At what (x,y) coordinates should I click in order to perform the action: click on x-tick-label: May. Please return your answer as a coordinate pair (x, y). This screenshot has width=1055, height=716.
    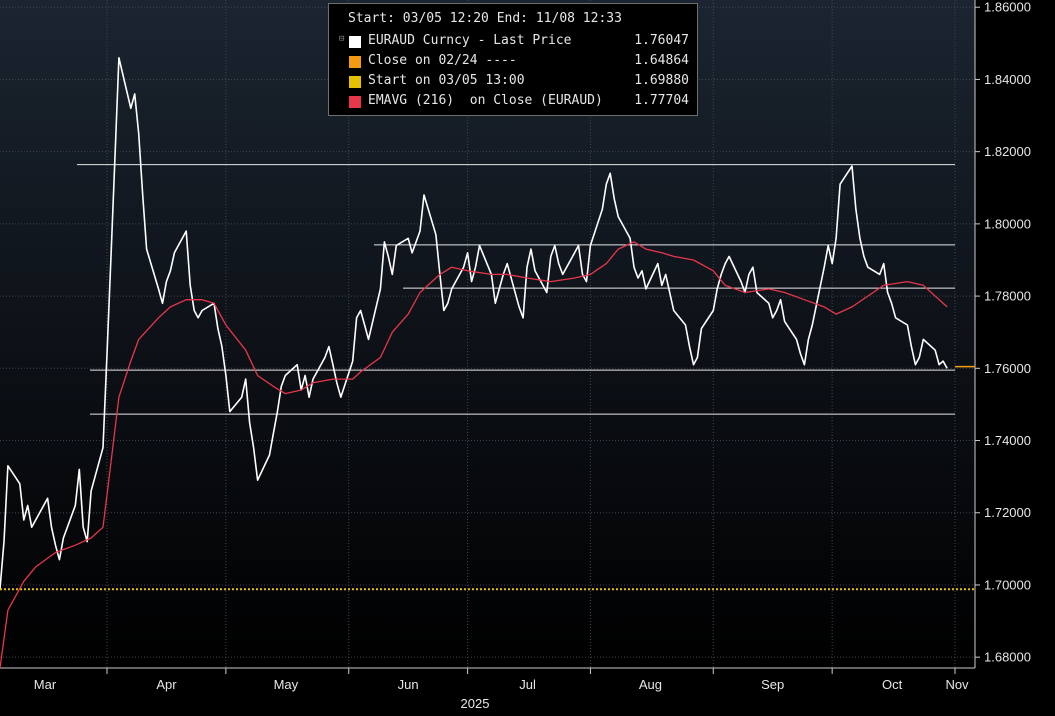
    Looking at the image, I should click on (286, 684).